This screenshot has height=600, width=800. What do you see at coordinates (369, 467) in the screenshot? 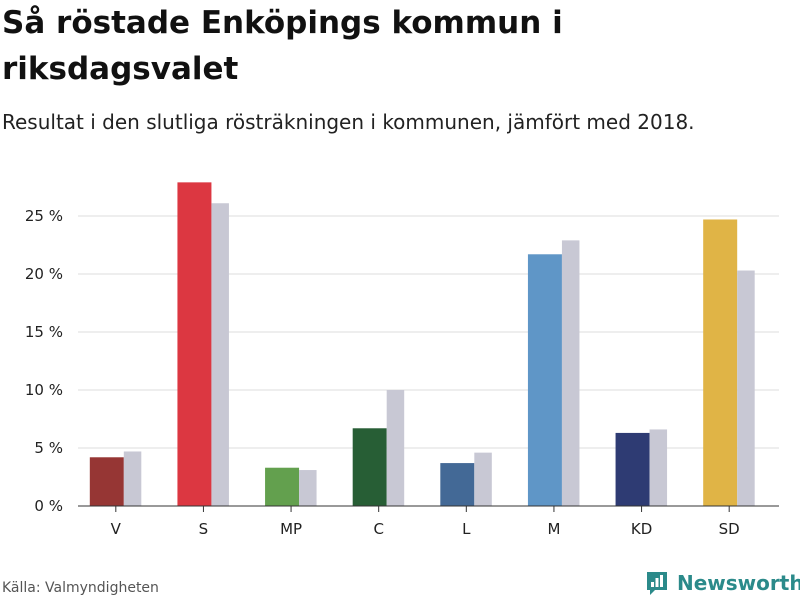
I see `bar-current-c` at bounding box center [369, 467].